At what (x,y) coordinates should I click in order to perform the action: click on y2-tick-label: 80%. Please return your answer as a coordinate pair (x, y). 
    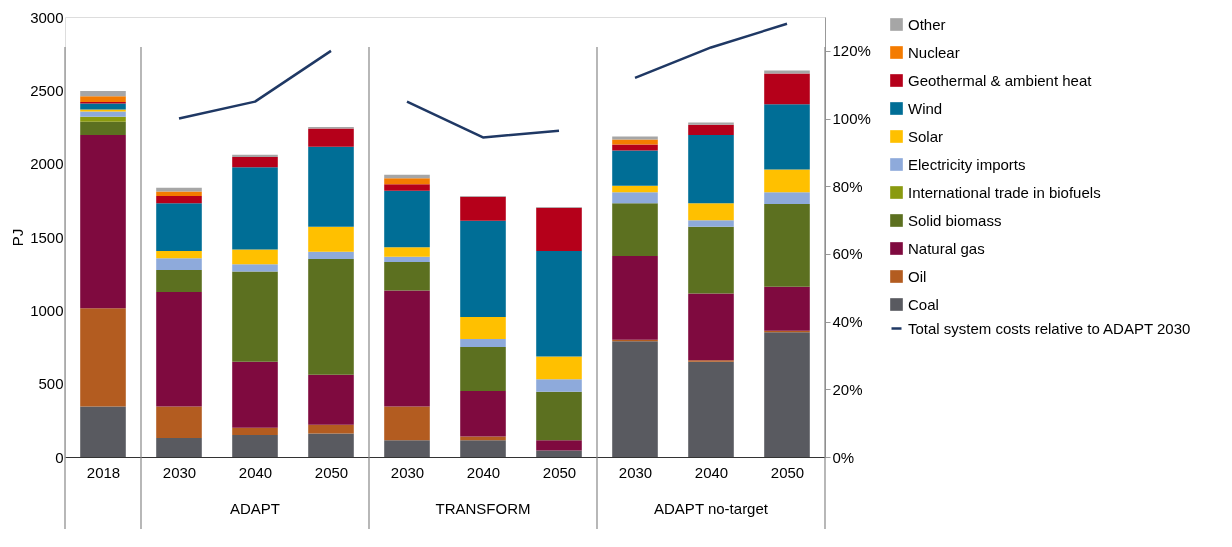
    Looking at the image, I should click on (847, 186).